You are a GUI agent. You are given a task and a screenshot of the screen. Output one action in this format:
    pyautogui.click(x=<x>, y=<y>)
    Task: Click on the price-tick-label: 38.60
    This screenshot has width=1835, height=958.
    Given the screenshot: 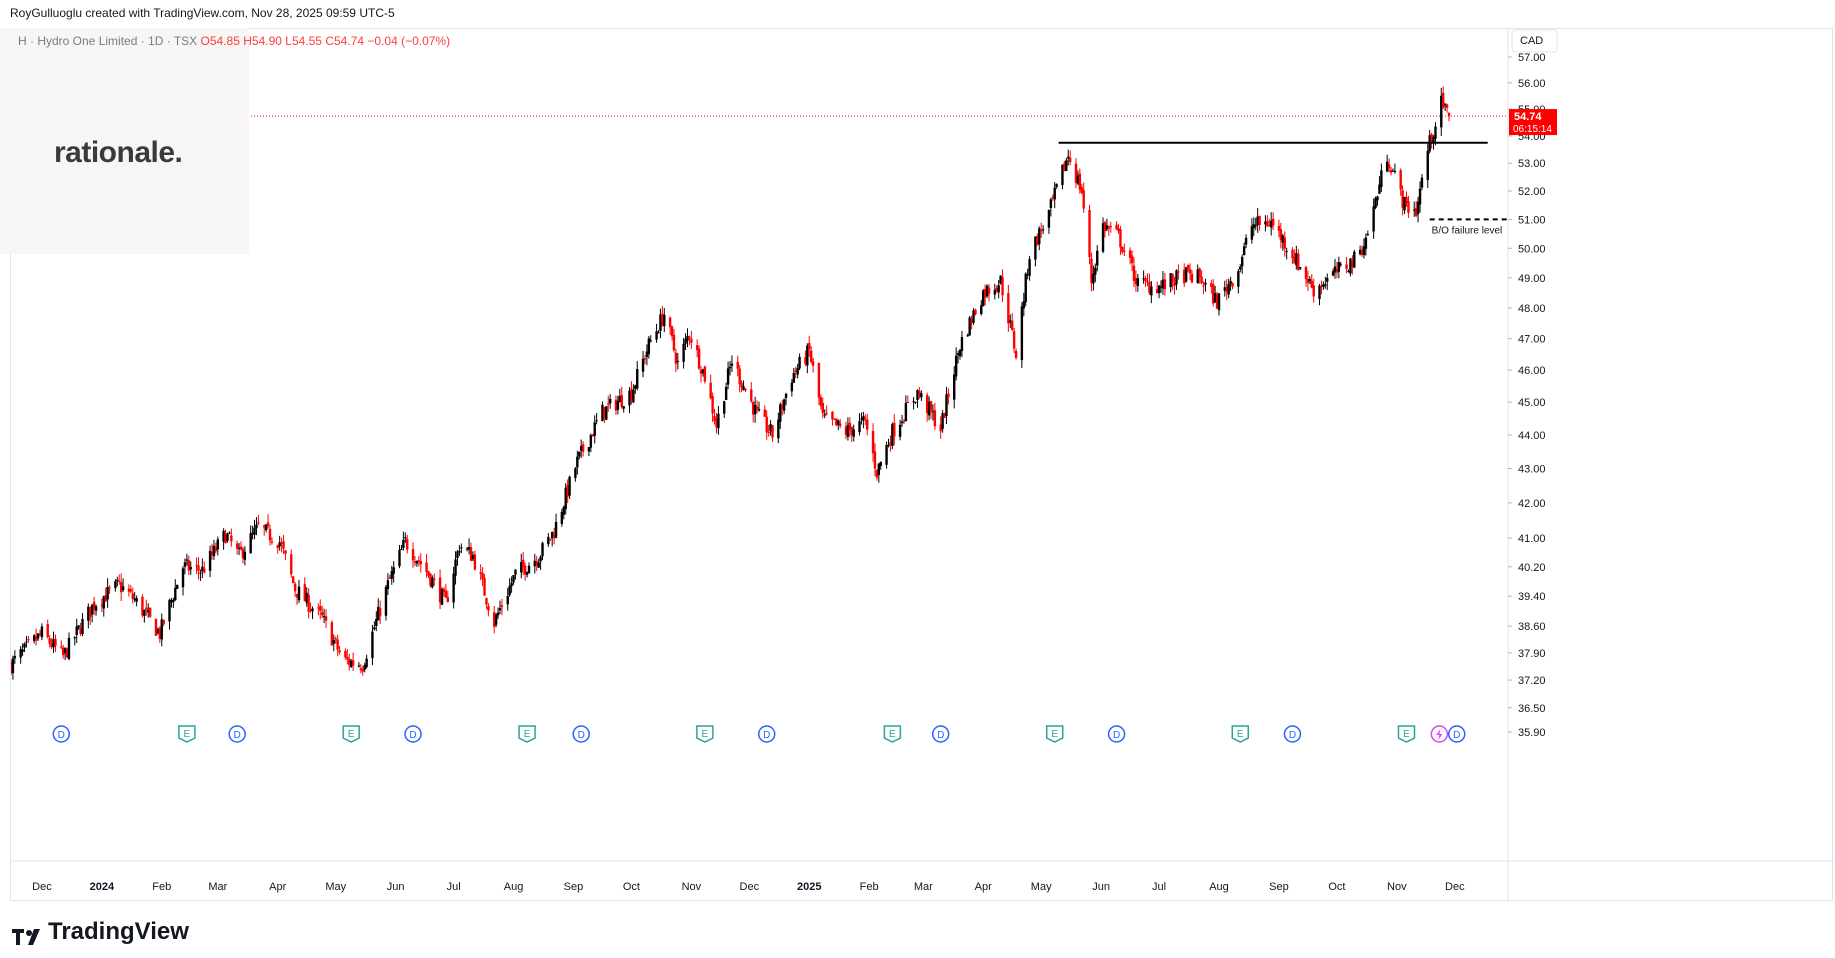 What is the action you would take?
    pyautogui.click(x=1532, y=627)
    